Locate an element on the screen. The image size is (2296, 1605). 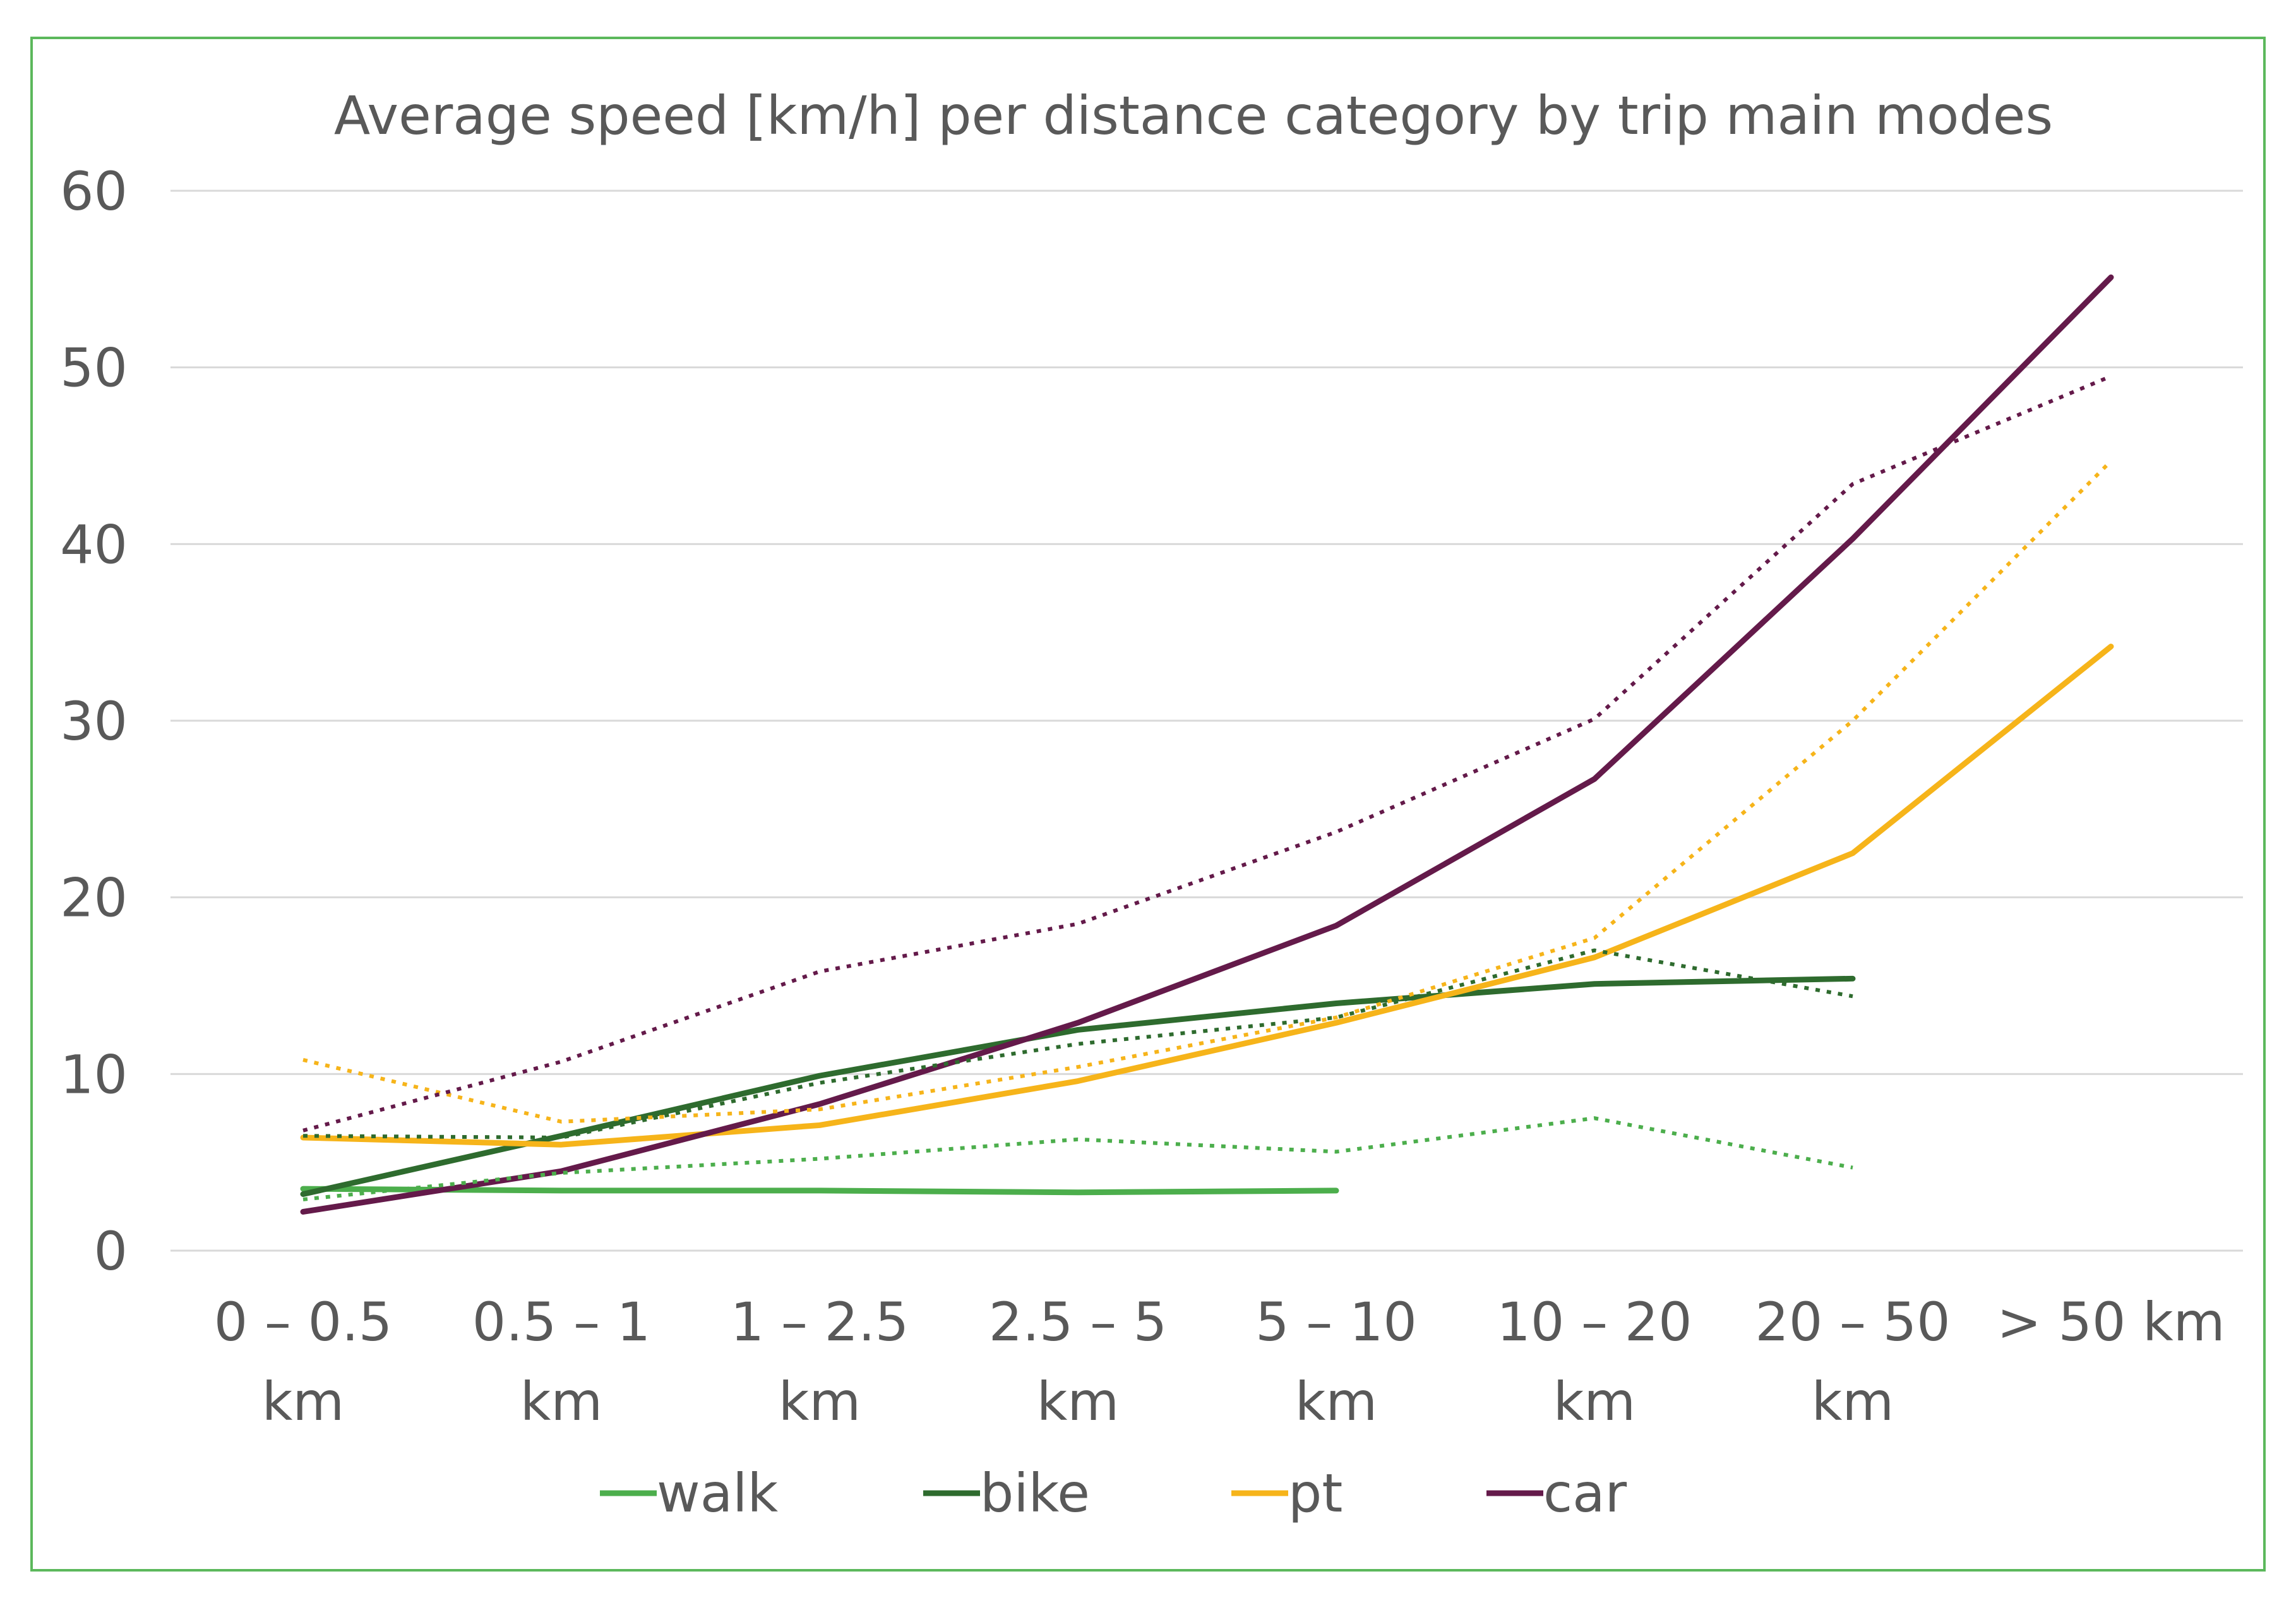
y-tick-label: 20 is located at coordinates (94, 898).